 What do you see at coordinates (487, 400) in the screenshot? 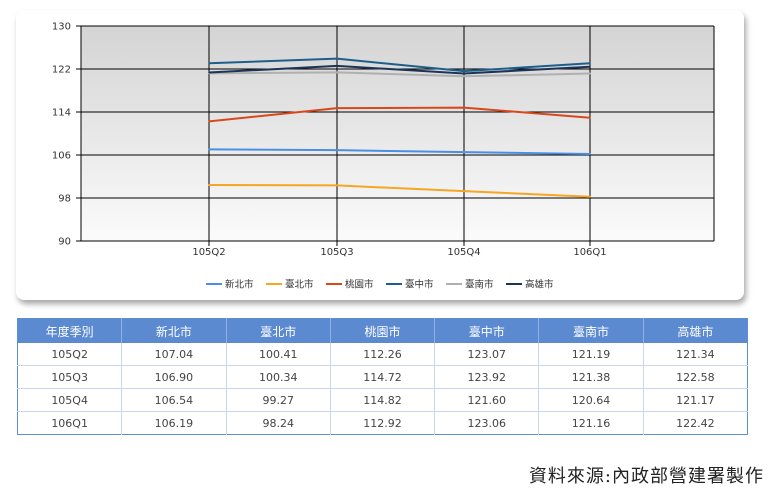
I see `table-cell: 121.60` at bounding box center [487, 400].